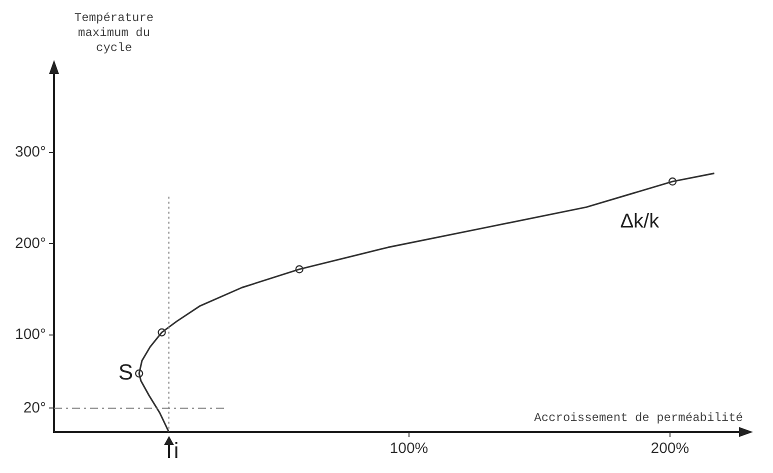 This screenshot has width=773, height=473. What do you see at coordinates (126, 372) in the screenshot?
I see `annotation: S` at bounding box center [126, 372].